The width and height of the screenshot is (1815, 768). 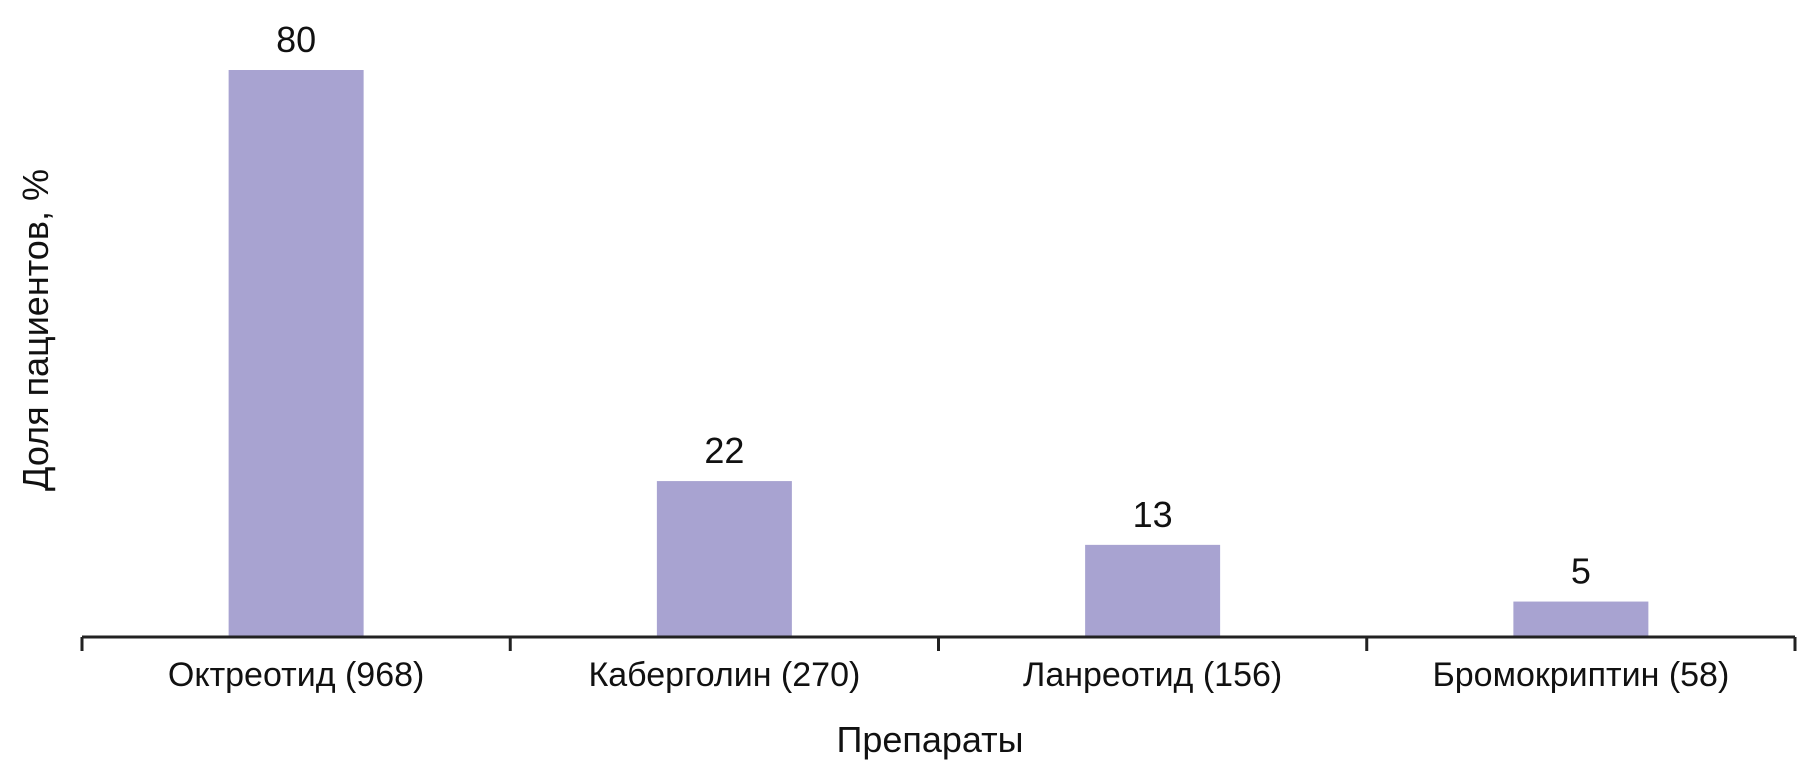 I want to click on x-tick-label: Ланреотид (156), so click(x=1152, y=675).